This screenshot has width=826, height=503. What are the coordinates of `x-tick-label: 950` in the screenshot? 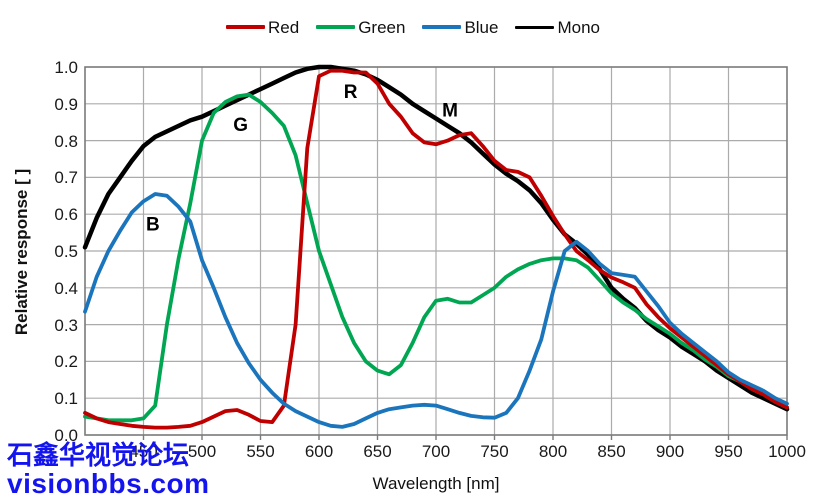 It's located at (728, 451).